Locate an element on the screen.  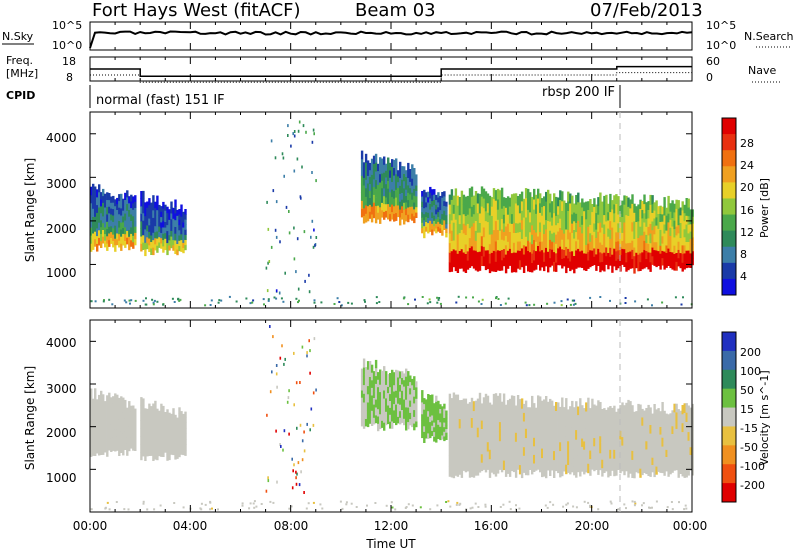
velocity-colorbar-swatch is located at coordinates (729, 342).